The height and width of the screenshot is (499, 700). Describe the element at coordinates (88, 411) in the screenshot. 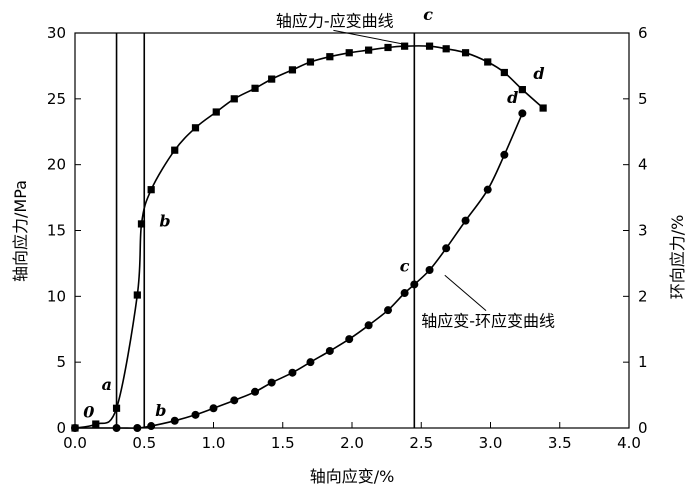

I see `point-label: 0` at that location.